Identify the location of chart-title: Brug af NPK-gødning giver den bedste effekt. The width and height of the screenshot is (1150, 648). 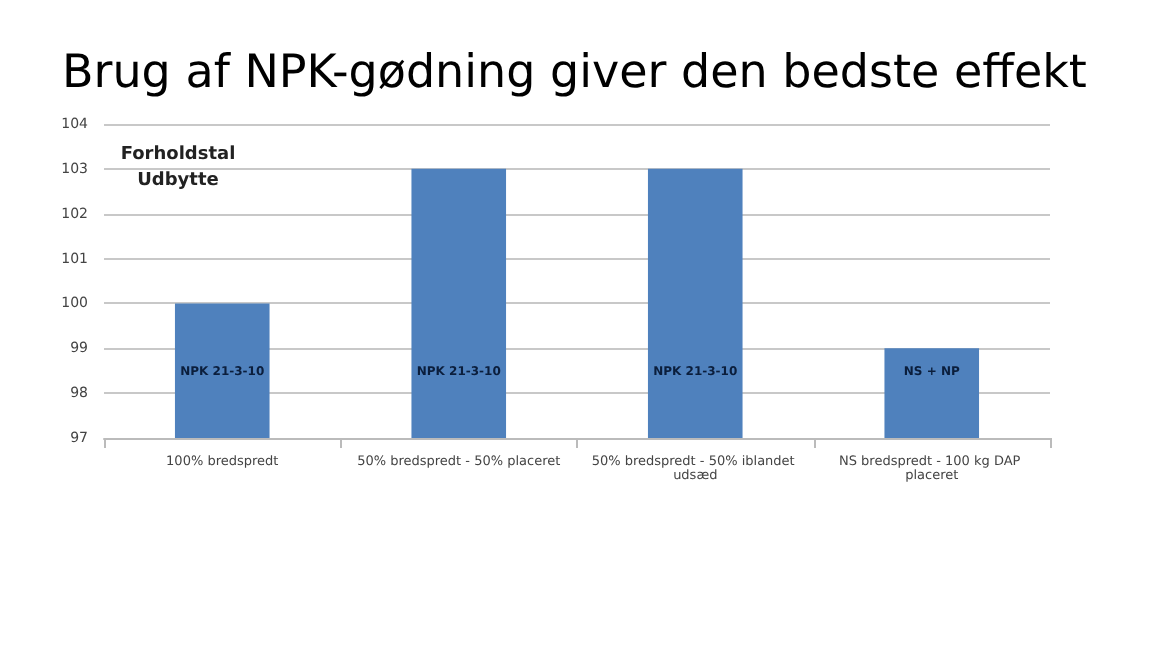
(574, 73).